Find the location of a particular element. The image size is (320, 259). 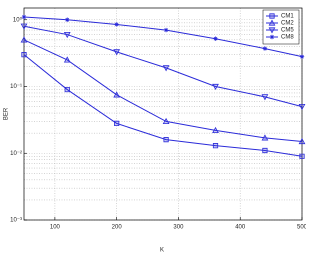

x-tick-label: 400 is located at coordinates (240, 228).